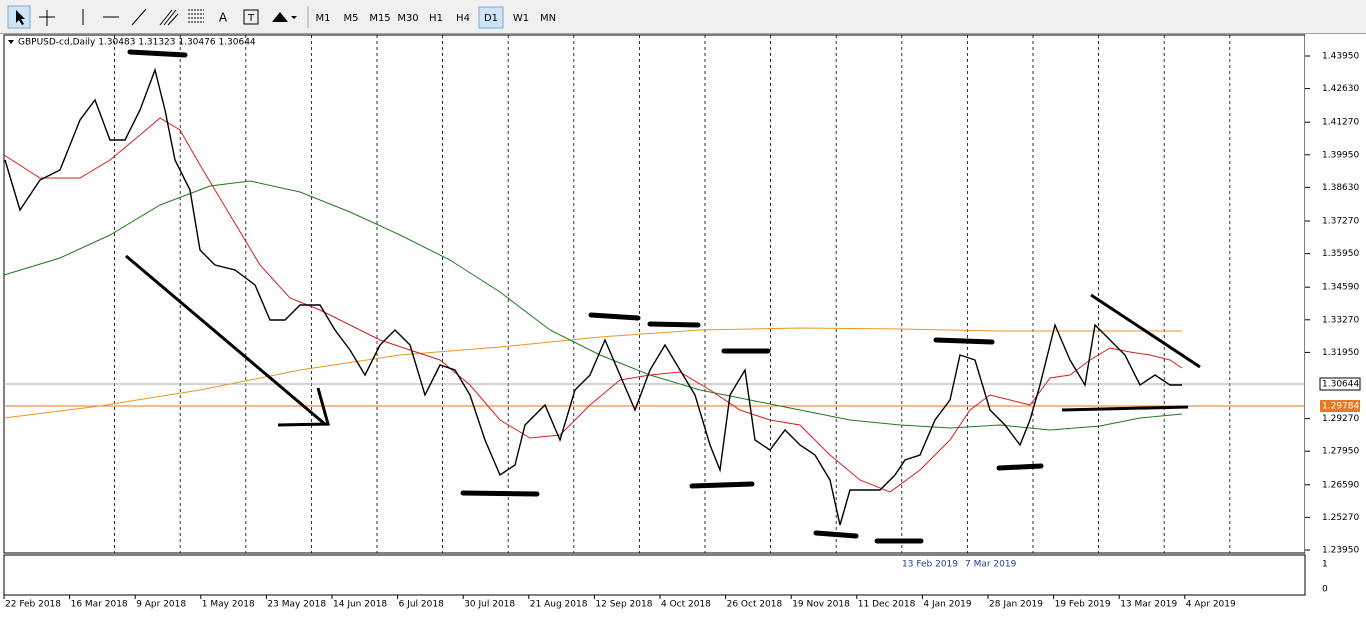  What do you see at coordinates (1335, 294) in the screenshot?
I see `price-axis` at bounding box center [1335, 294].